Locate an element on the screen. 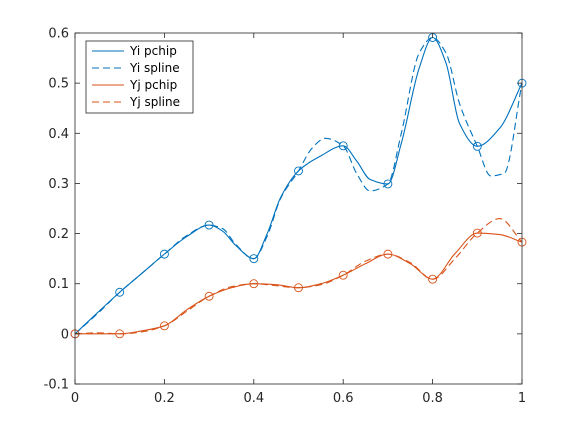 The width and height of the screenshot is (577, 433). legend-label-yj-pchip: Yj pchip is located at coordinates (153, 85).